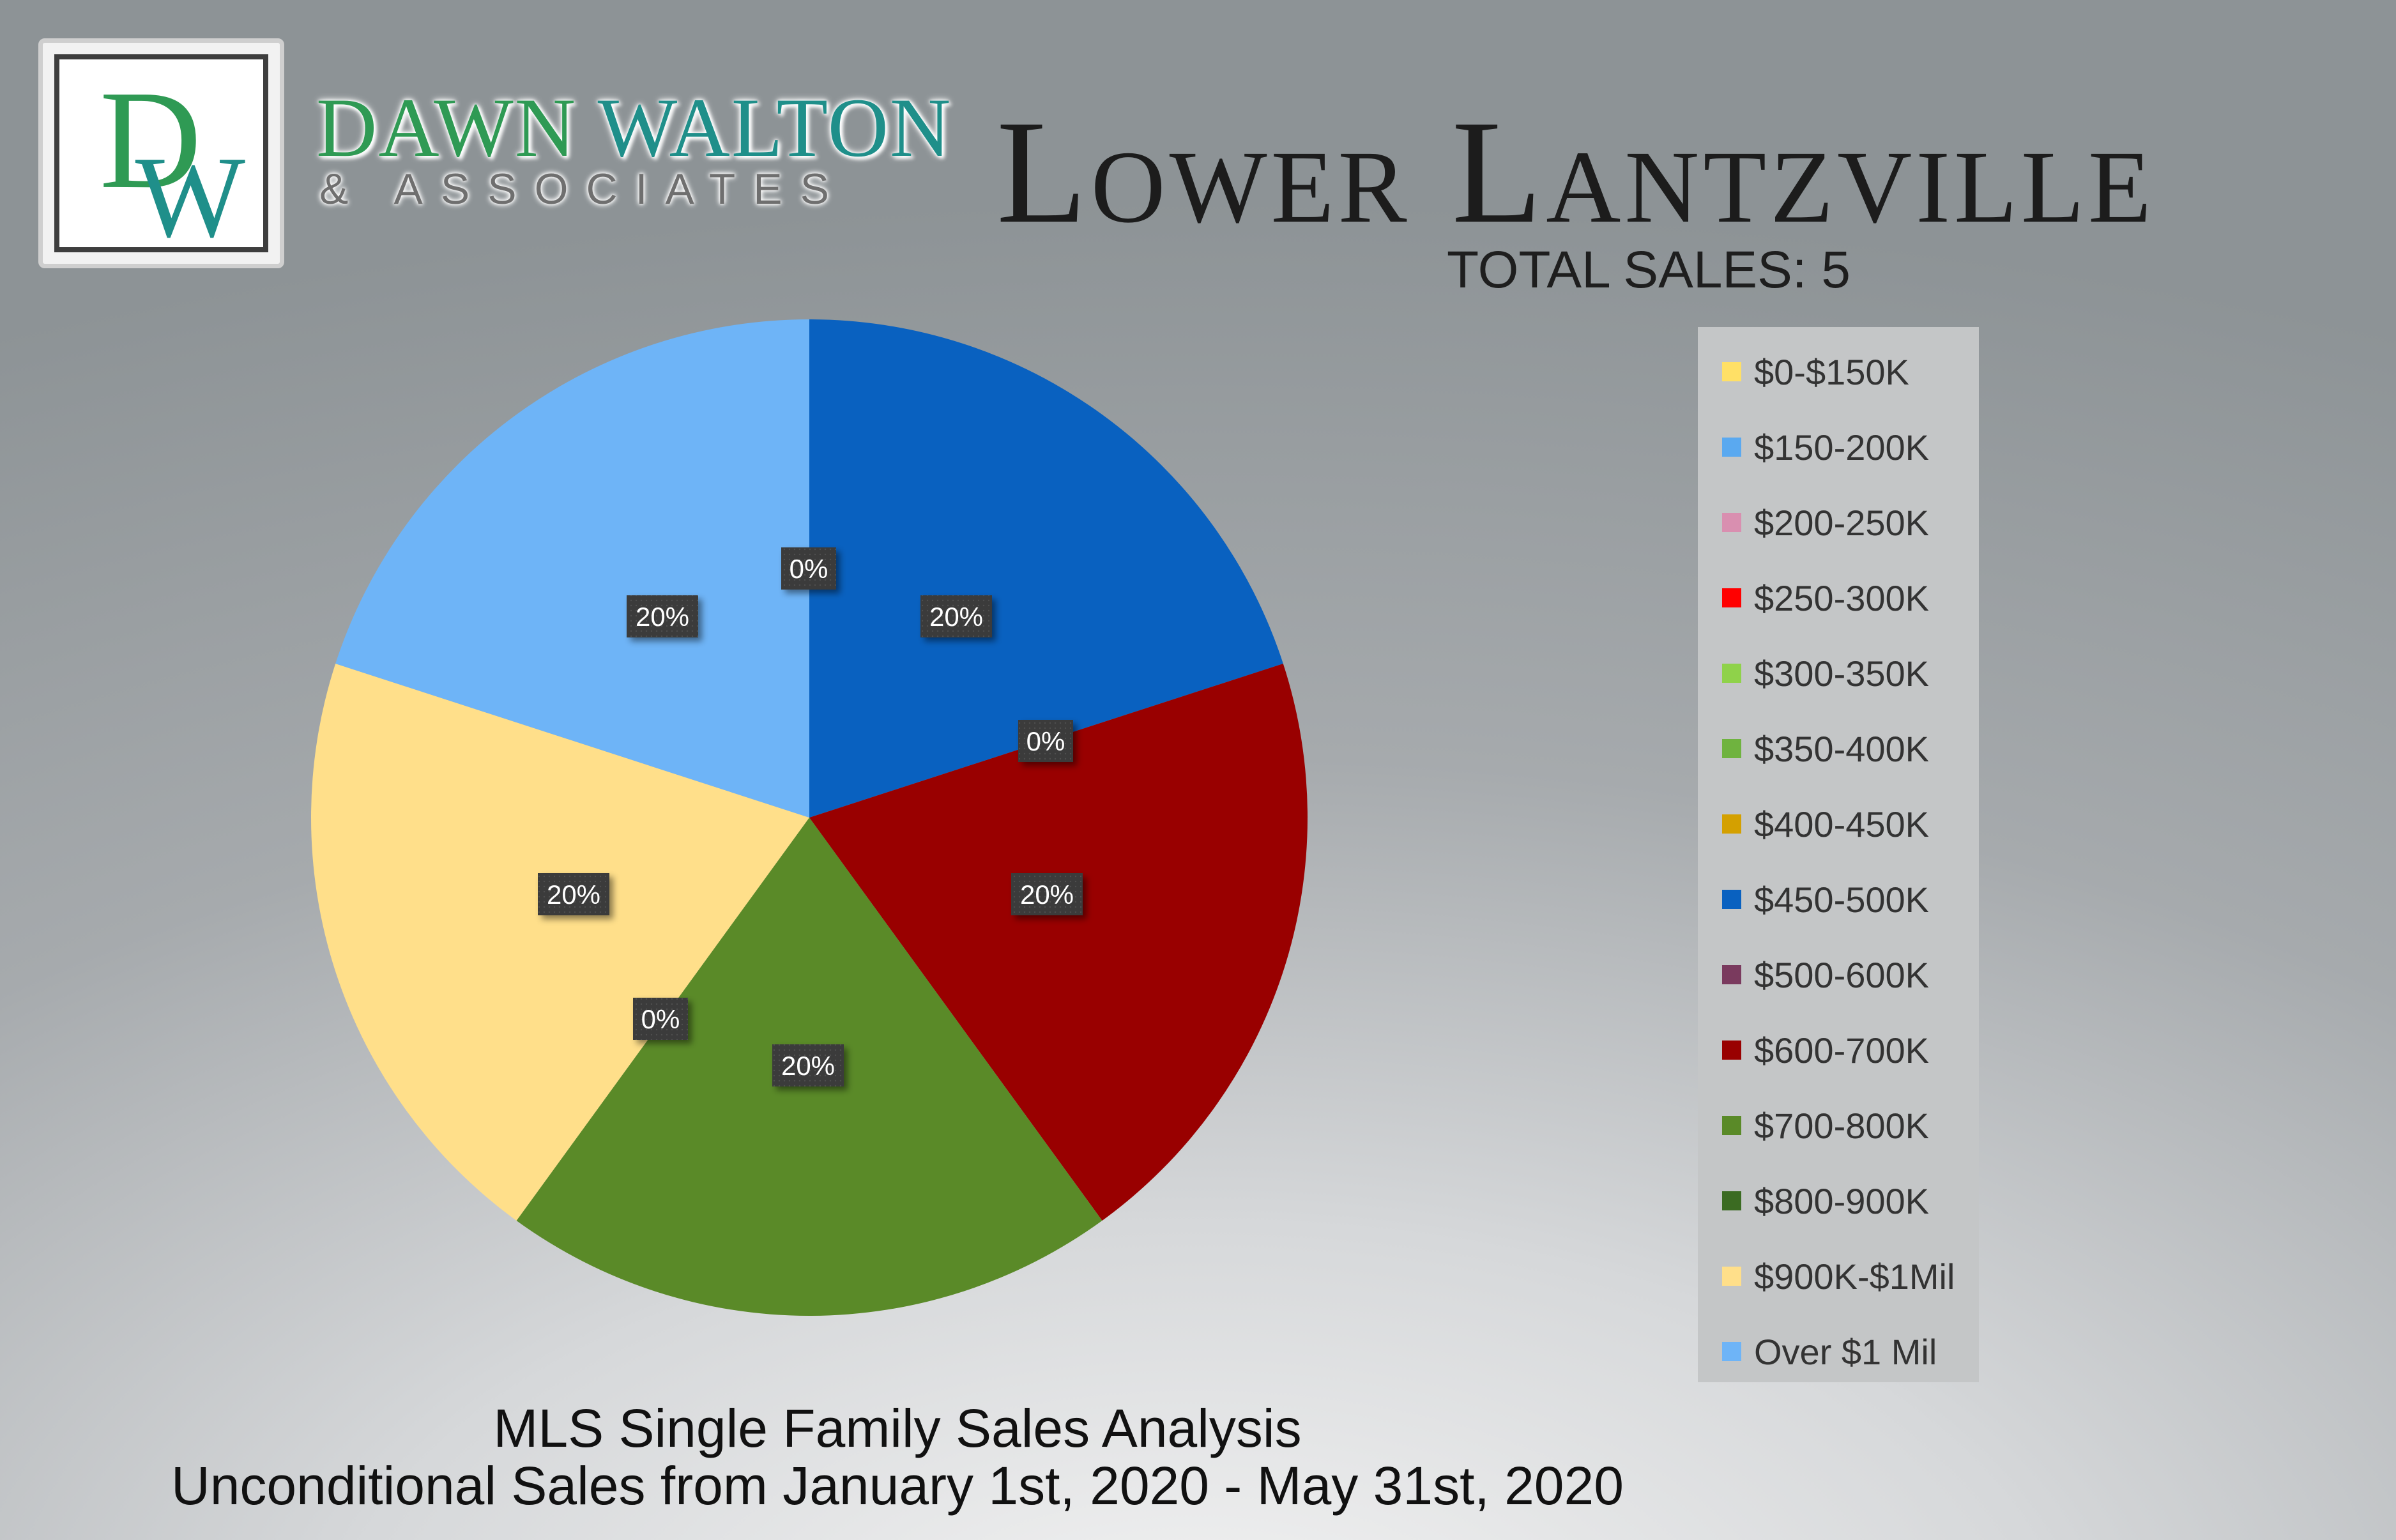 The height and width of the screenshot is (1540, 2396). What do you see at coordinates (1842, 598) in the screenshot?
I see `legend-label: $250-300K` at bounding box center [1842, 598].